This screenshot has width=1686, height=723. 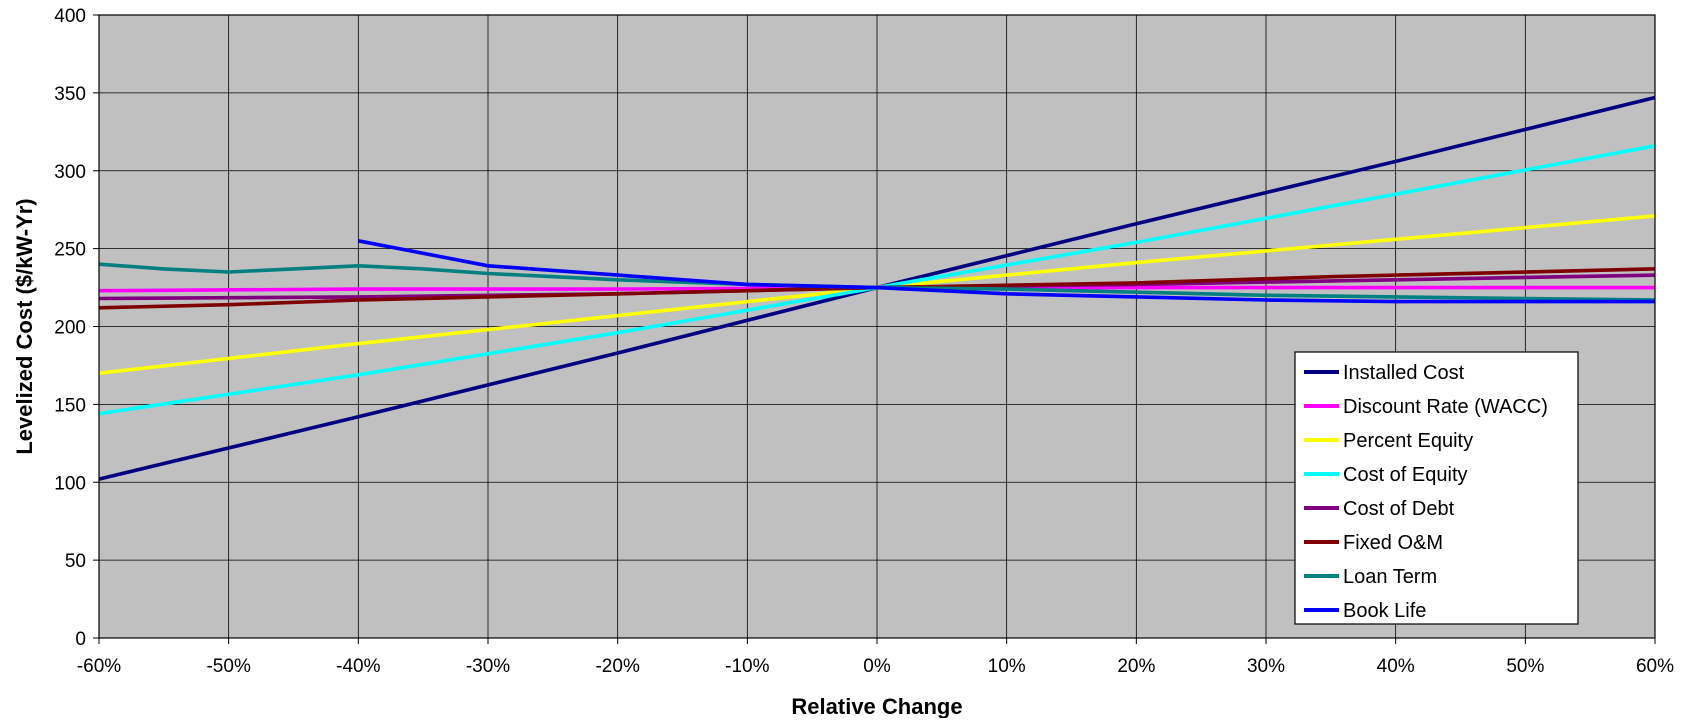 I want to click on y-tick-label: 400, so click(x=70, y=16).